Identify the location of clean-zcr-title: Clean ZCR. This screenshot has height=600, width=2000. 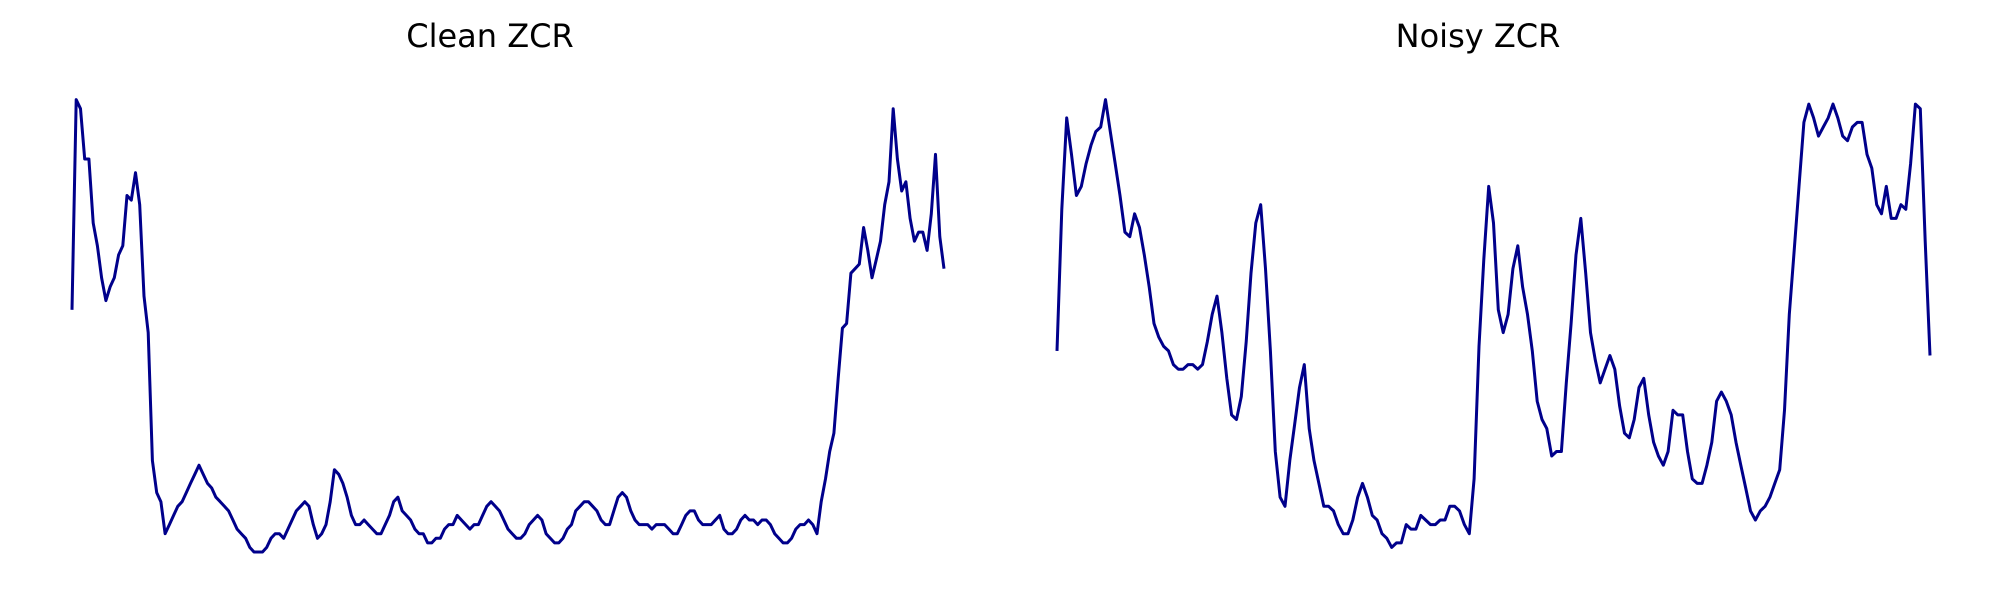
(489, 36).